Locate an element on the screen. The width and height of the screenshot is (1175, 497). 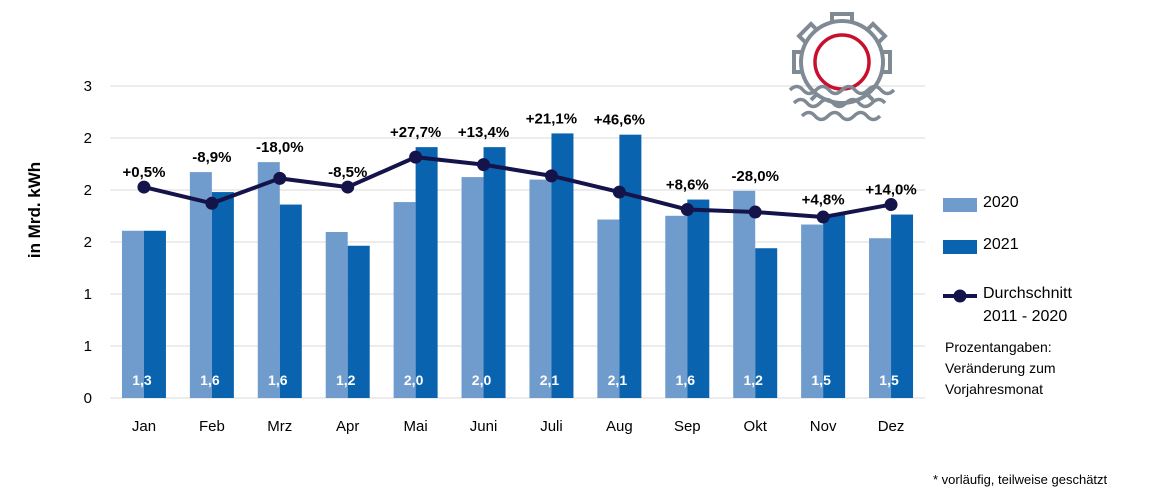
legend-note-line1: Prozentangaben: is located at coordinates (998, 347).